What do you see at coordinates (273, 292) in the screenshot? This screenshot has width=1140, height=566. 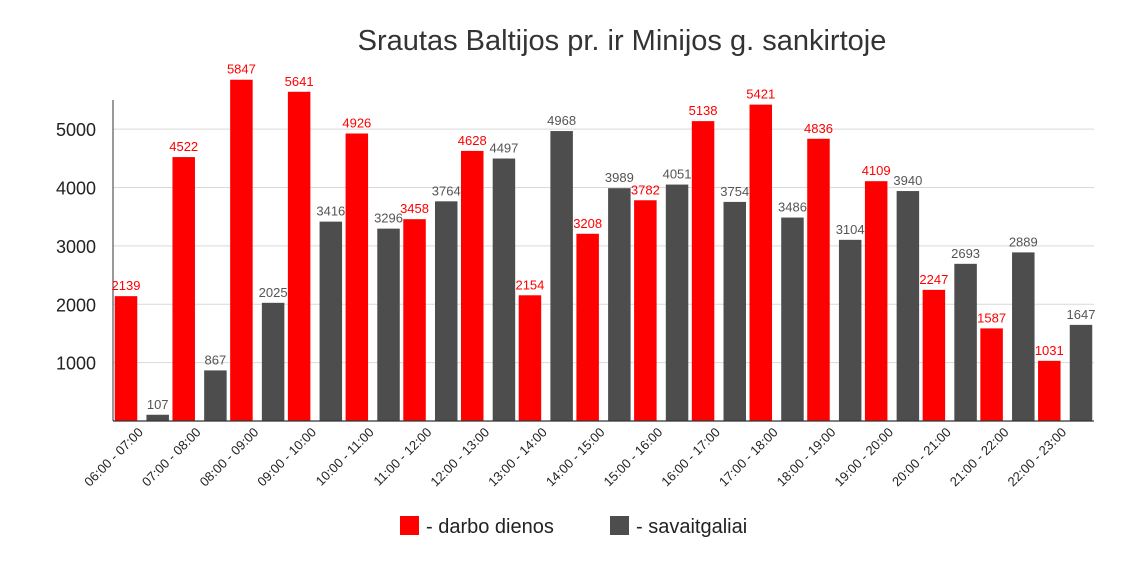 I see `data-label-savaitgaliai: 2025` at bounding box center [273, 292].